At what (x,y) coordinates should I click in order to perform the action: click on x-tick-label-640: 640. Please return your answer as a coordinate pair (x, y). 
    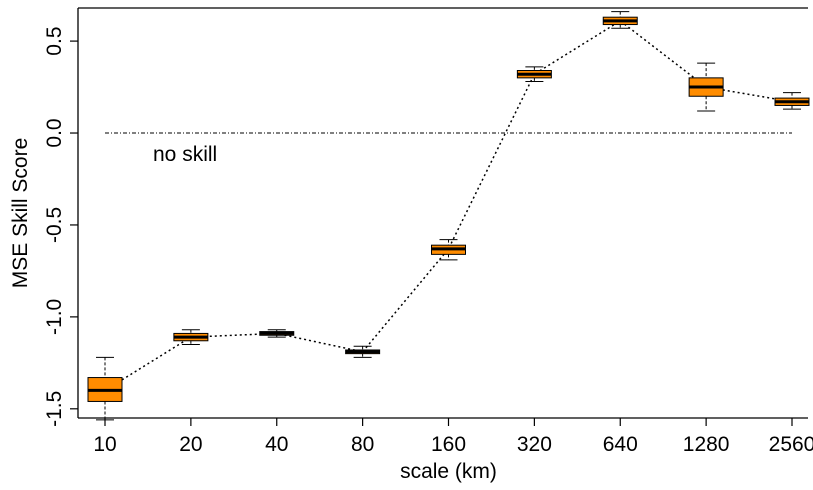
    Looking at the image, I should click on (620, 444).